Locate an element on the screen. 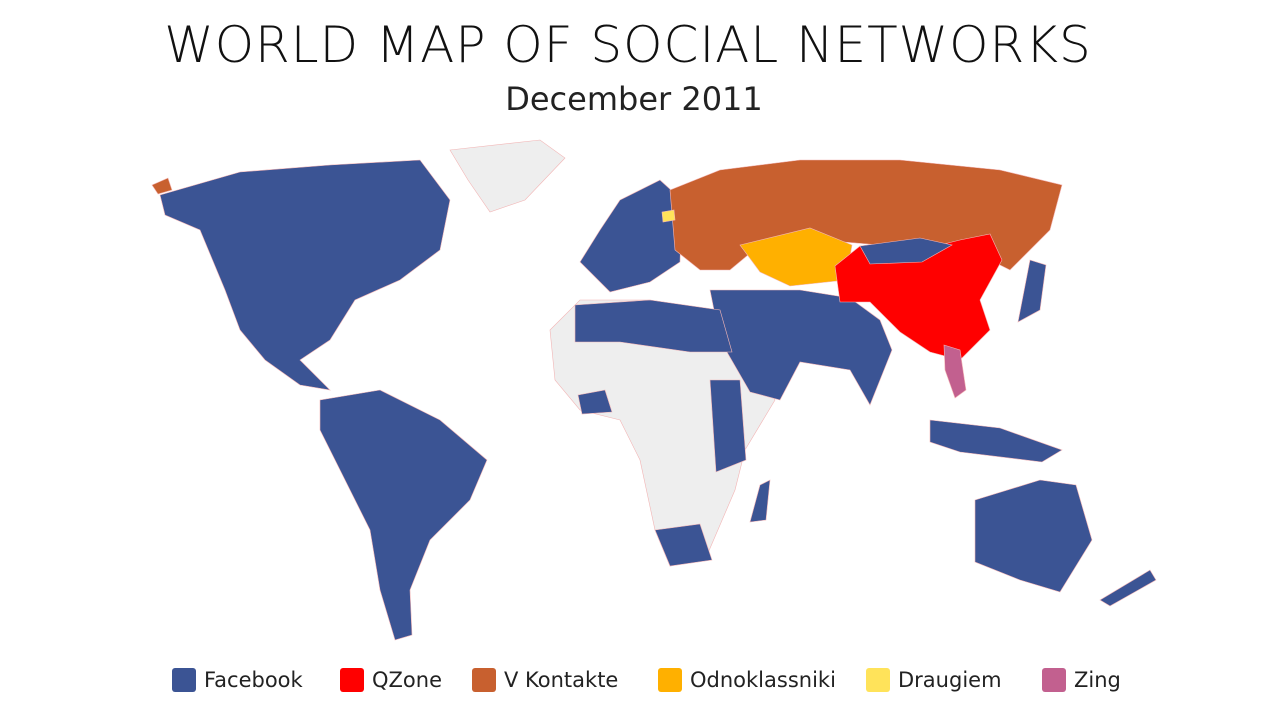 Image resolution: width=1280 pixels, height=708 pixels. alaska-region is located at coordinates (162, 186).